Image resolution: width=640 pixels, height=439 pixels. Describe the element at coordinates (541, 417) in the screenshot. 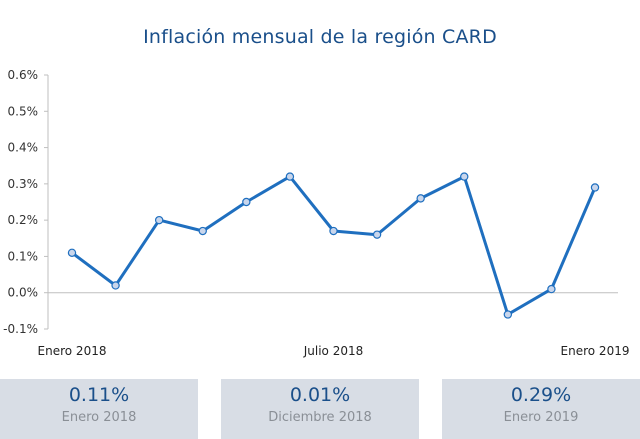

I see `card-label: Enero 2019` at that location.